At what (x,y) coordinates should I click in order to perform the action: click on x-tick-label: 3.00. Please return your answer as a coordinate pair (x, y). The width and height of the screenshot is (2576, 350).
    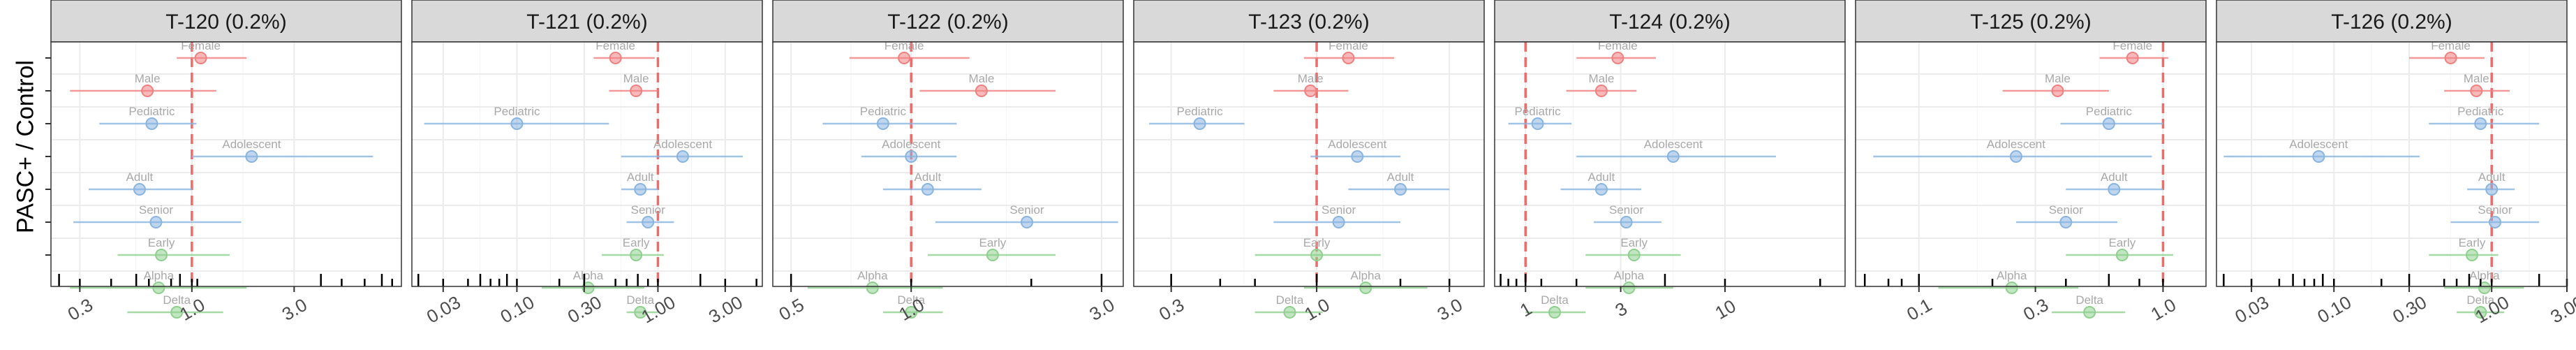
    Looking at the image, I should click on (725, 309).